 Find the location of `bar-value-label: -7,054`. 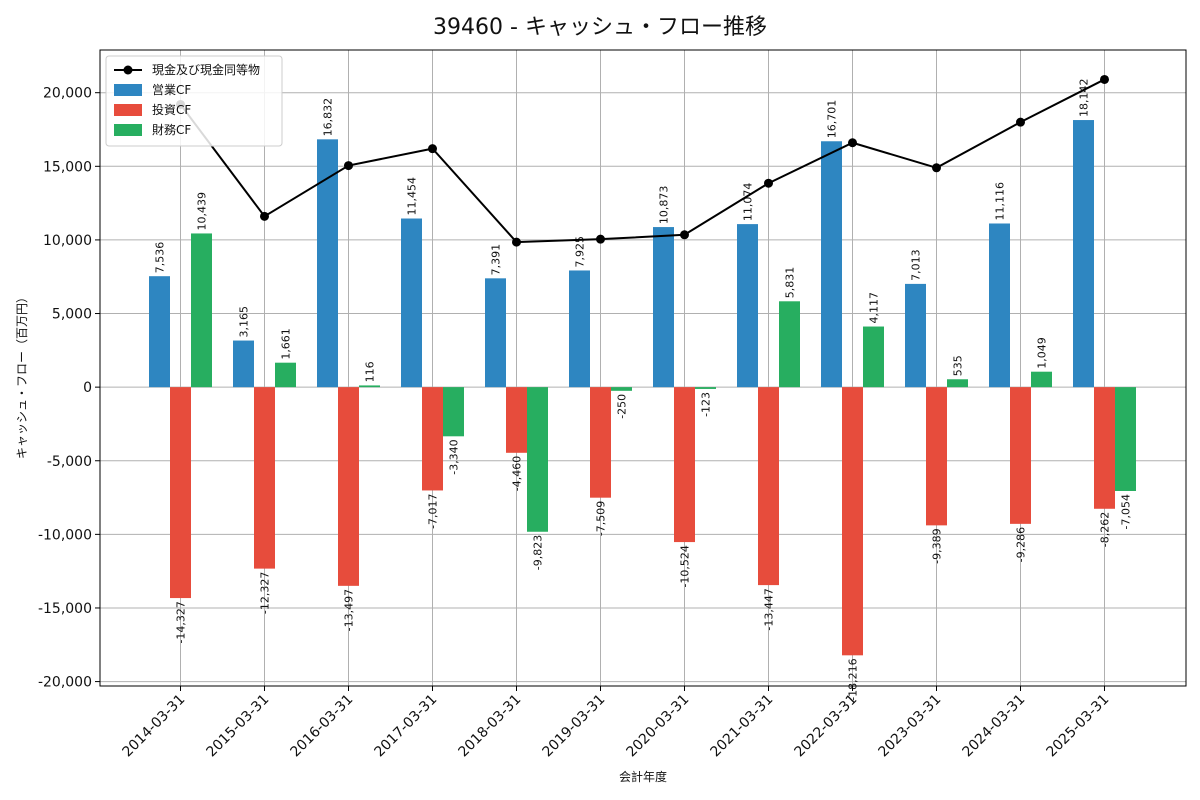

bar-value-label: -7,054 is located at coordinates (1126, 511).